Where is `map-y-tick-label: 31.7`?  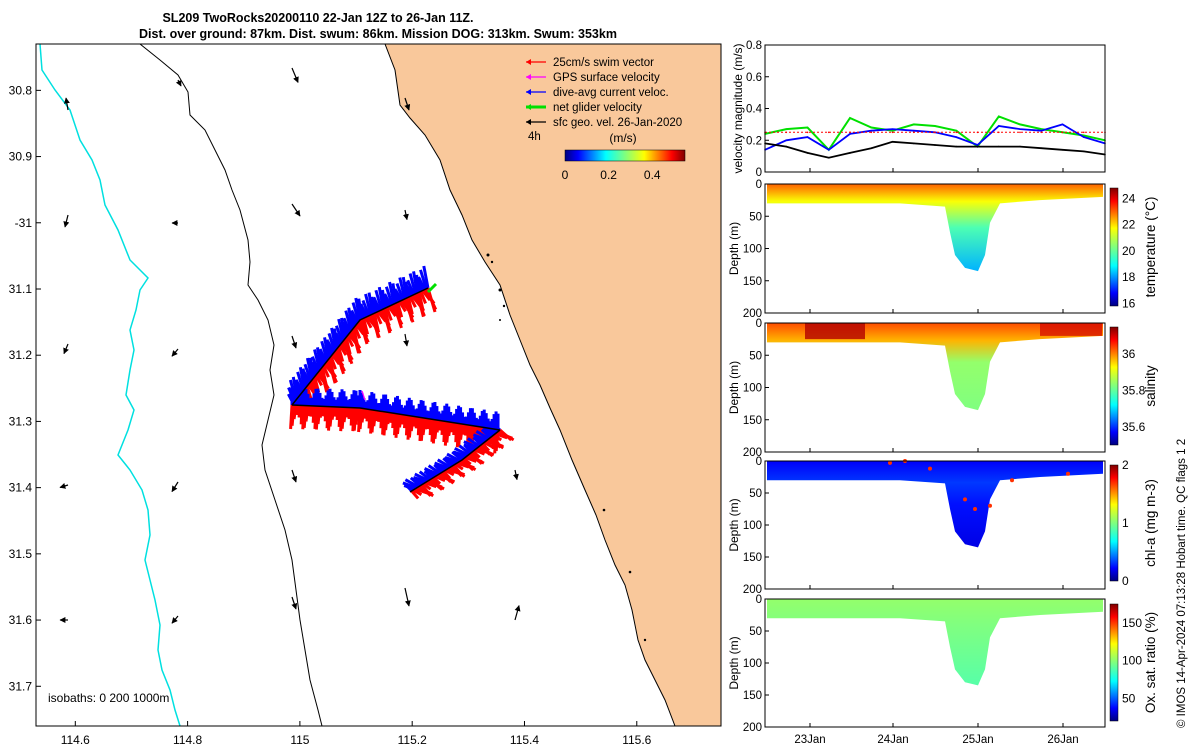
map-y-tick-label: 31.7 is located at coordinates (21, 686).